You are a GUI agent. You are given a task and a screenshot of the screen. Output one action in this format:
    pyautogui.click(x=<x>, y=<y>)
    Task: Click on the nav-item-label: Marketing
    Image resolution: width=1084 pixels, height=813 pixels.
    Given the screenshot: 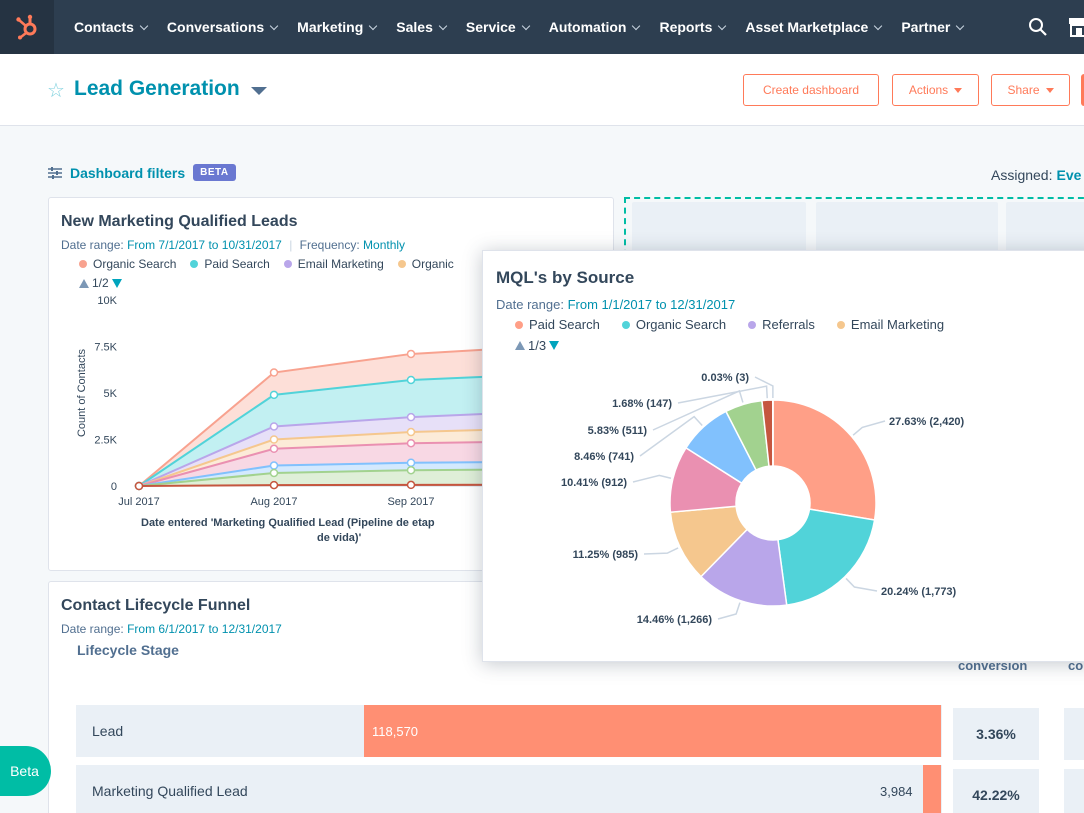 What is the action you would take?
    pyautogui.click(x=330, y=27)
    